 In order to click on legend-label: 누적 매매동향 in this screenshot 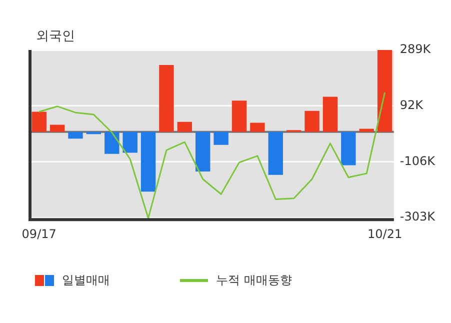, I will do `click(254, 280)`.